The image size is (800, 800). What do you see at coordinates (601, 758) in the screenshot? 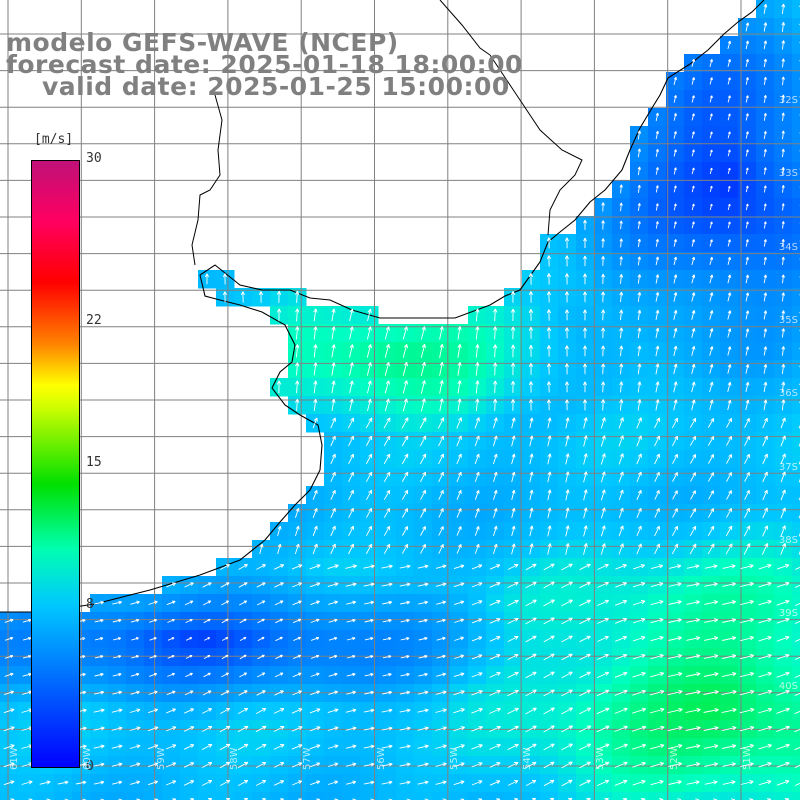
I see `lon-label: 53W` at bounding box center [601, 758].